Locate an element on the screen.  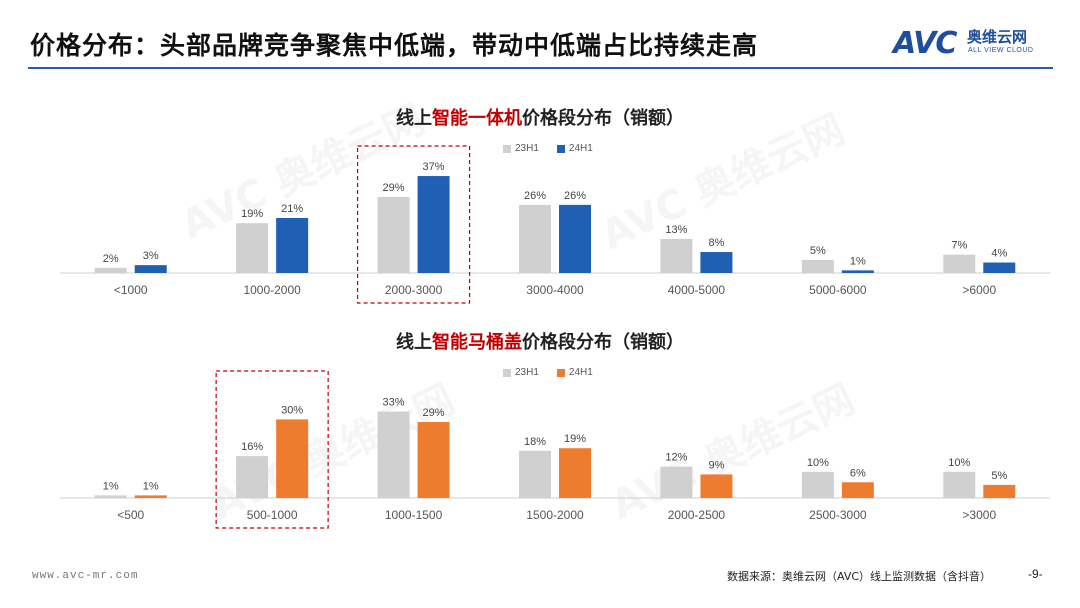
data-label: 30% is located at coordinates (292, 410).